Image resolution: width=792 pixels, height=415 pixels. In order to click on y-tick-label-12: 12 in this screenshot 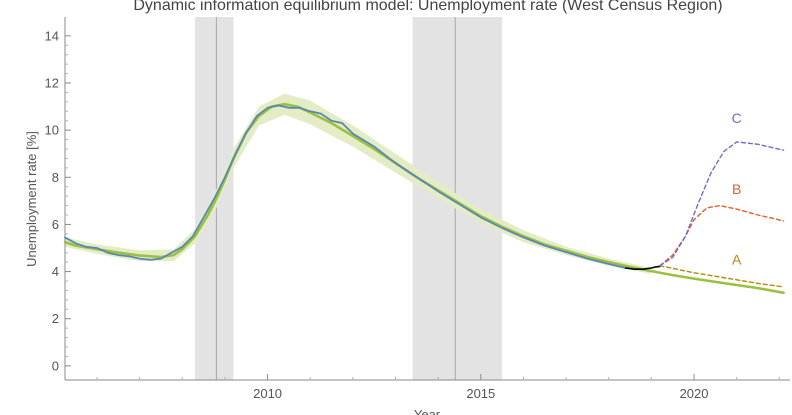, I will do `click(52, 83)`.